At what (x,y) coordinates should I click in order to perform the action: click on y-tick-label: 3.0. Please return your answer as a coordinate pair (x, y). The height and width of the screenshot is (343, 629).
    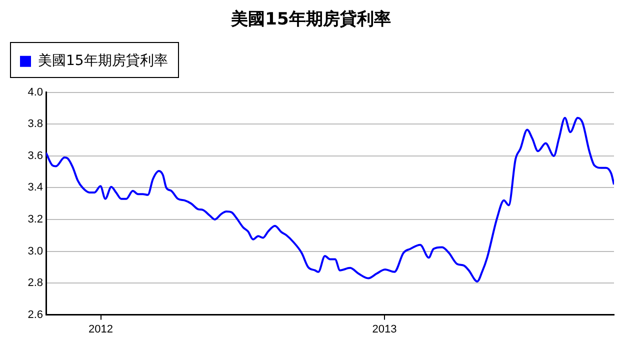
    Looking at the image, I should click on (35, 251).